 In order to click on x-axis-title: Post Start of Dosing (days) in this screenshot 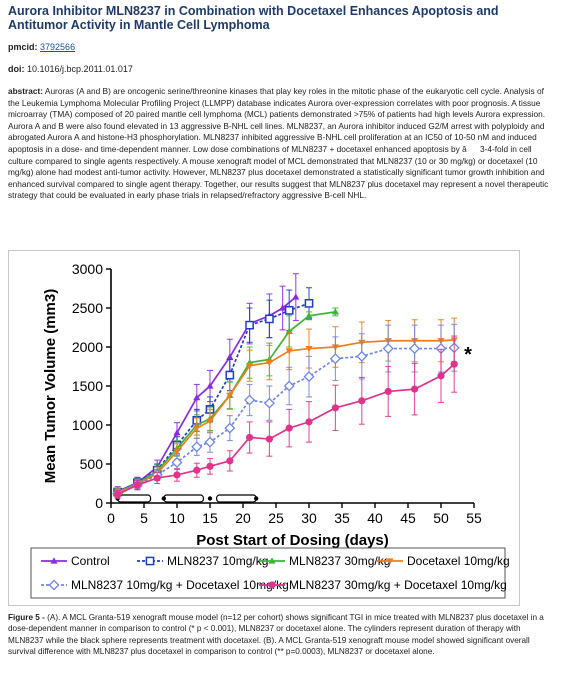, I will do `click(292, 540)`.